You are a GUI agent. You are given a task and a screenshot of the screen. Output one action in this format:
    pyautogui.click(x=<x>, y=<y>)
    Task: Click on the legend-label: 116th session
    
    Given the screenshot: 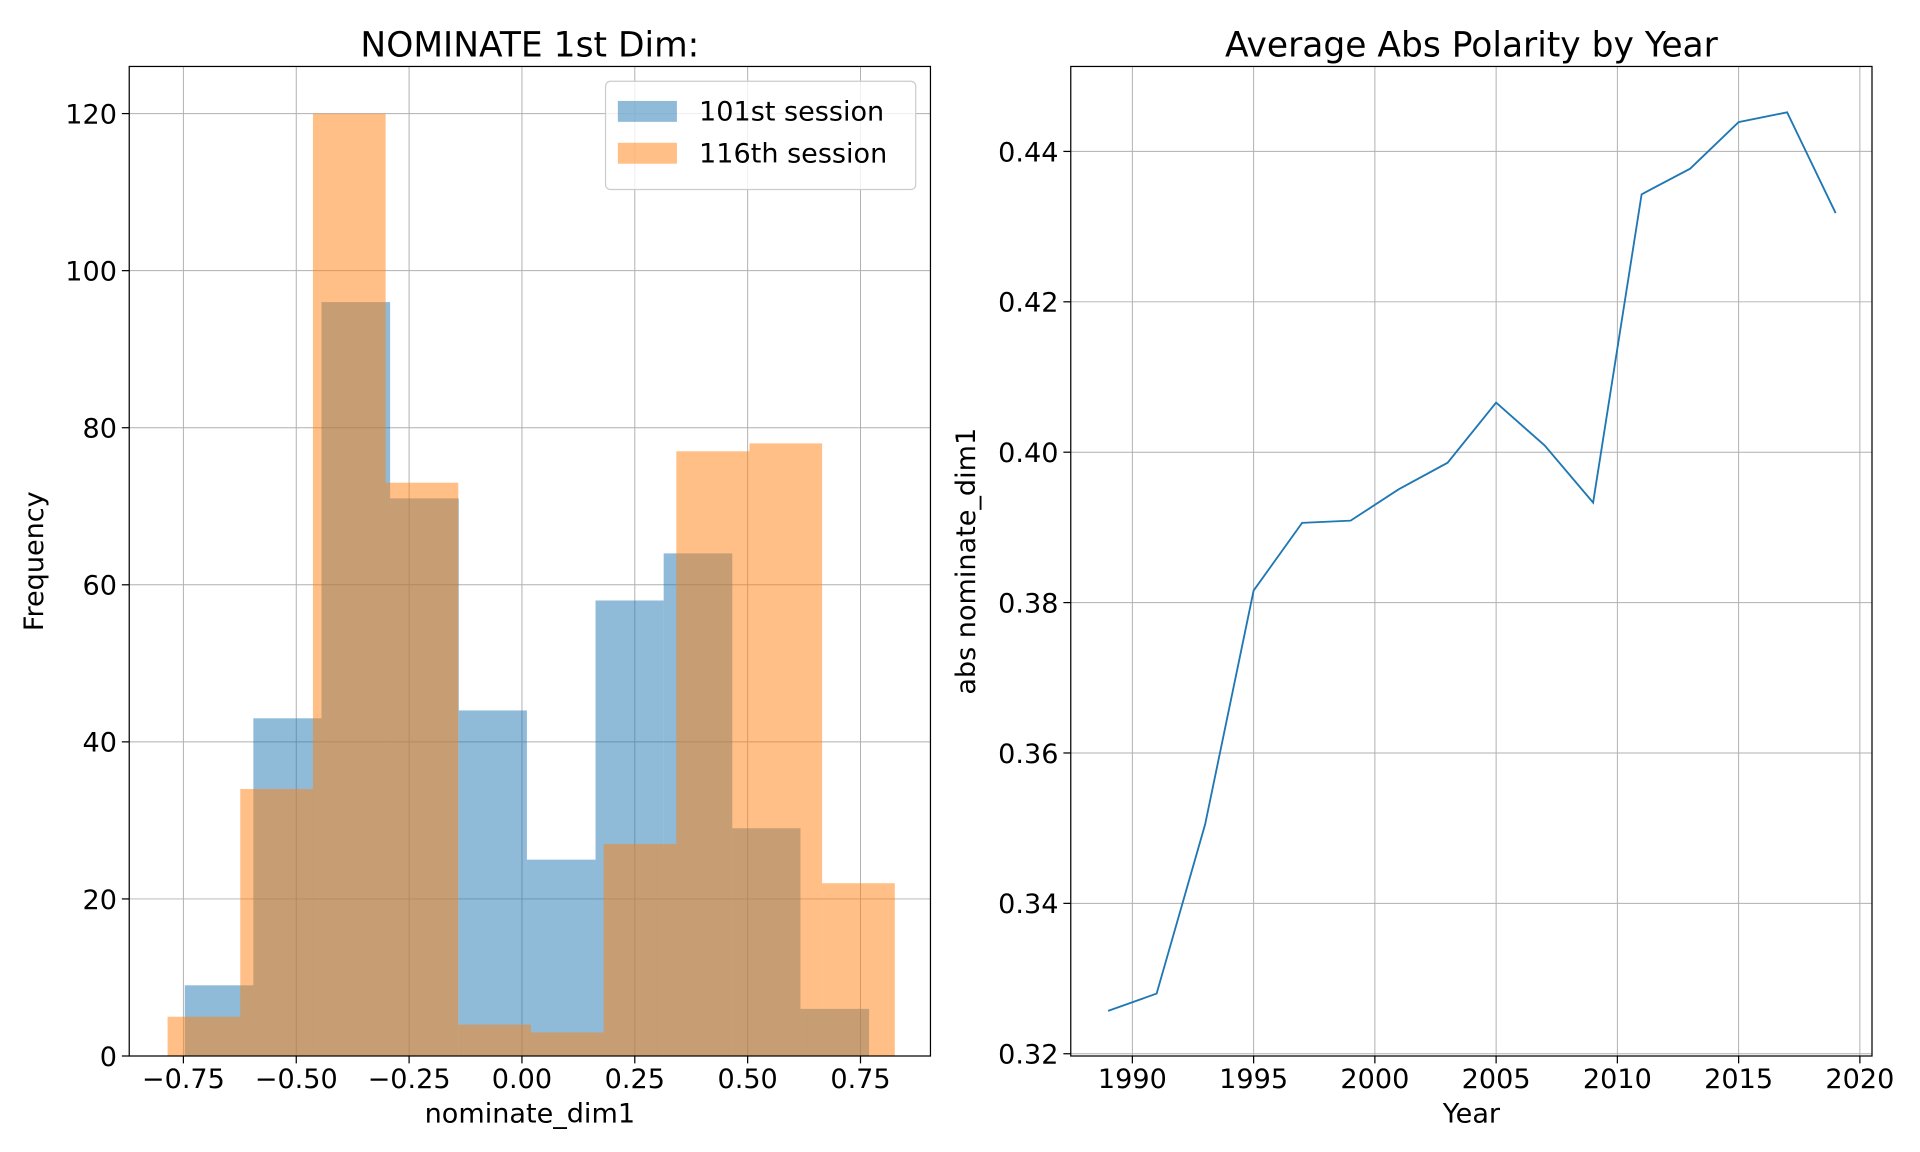 What is the action you would take?
    pyautogui.click(x=793, y=153)
    